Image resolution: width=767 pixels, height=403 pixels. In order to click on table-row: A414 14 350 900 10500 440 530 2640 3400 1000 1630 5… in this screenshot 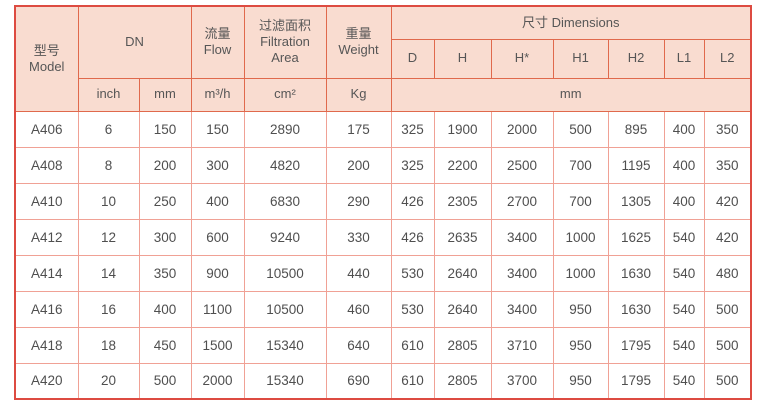, I will do `click(383, 273)`.